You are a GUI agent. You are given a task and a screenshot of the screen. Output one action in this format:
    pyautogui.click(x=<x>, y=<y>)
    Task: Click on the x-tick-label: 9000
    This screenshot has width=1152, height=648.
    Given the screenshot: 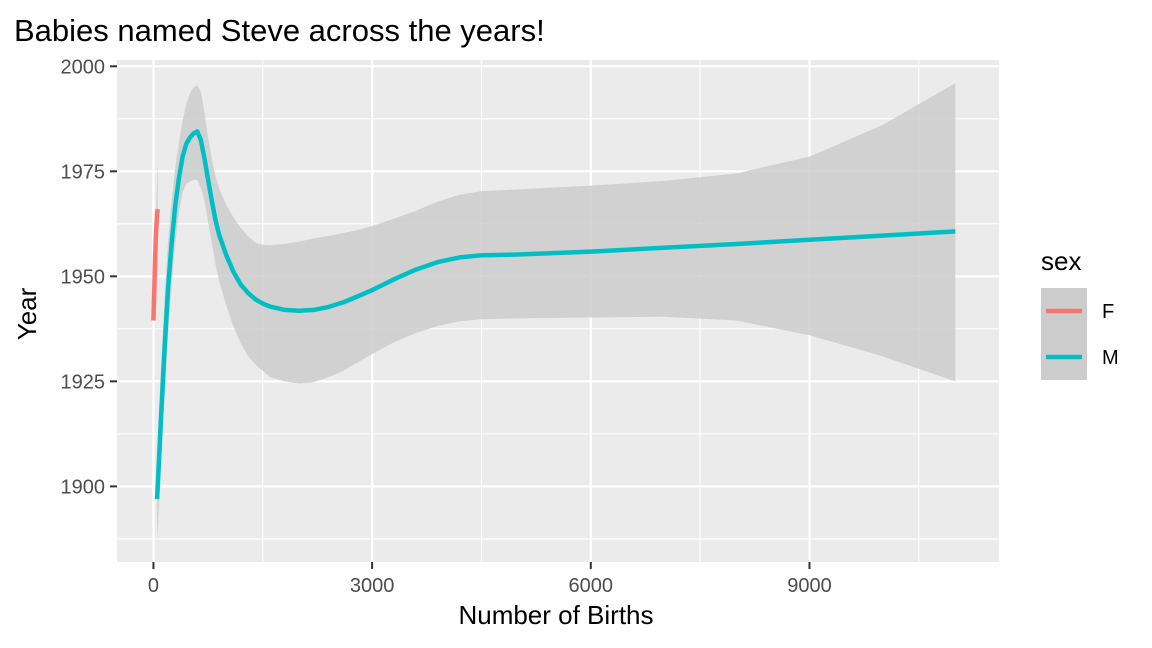 What is the action you would take?
    pyautogui.click(x=809, y=586)
    